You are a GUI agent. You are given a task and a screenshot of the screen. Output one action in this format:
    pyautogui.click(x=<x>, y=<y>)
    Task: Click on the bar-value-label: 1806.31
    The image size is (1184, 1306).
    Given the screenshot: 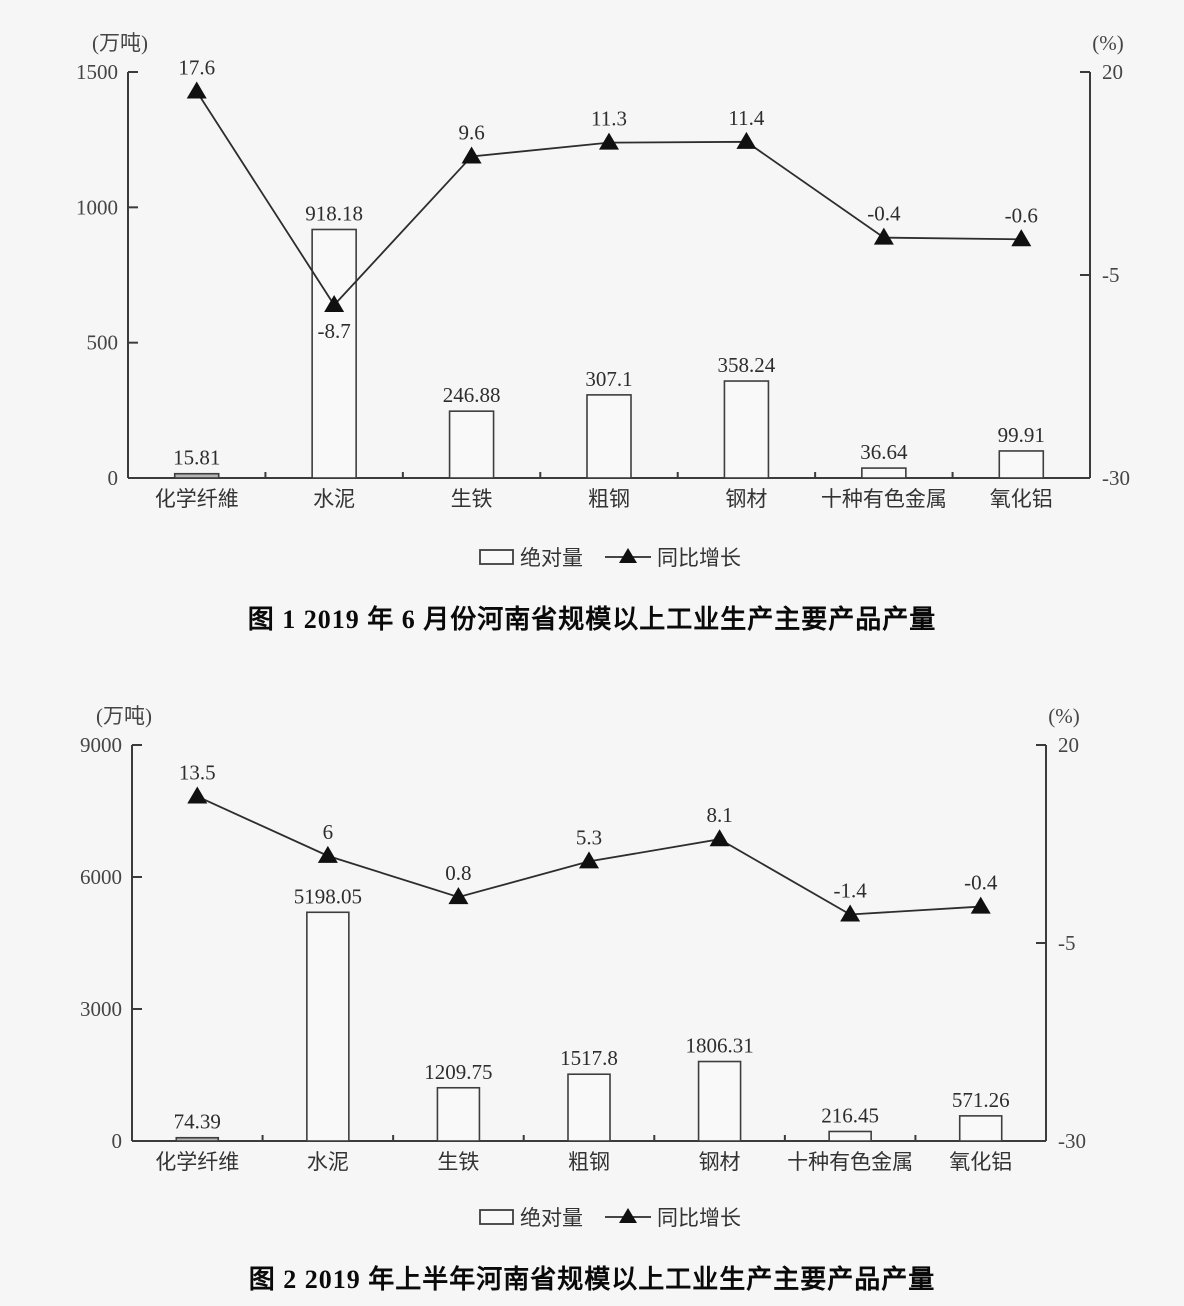 What is the action you would take?
    pyautogui.click(x=719, y=1046)
    